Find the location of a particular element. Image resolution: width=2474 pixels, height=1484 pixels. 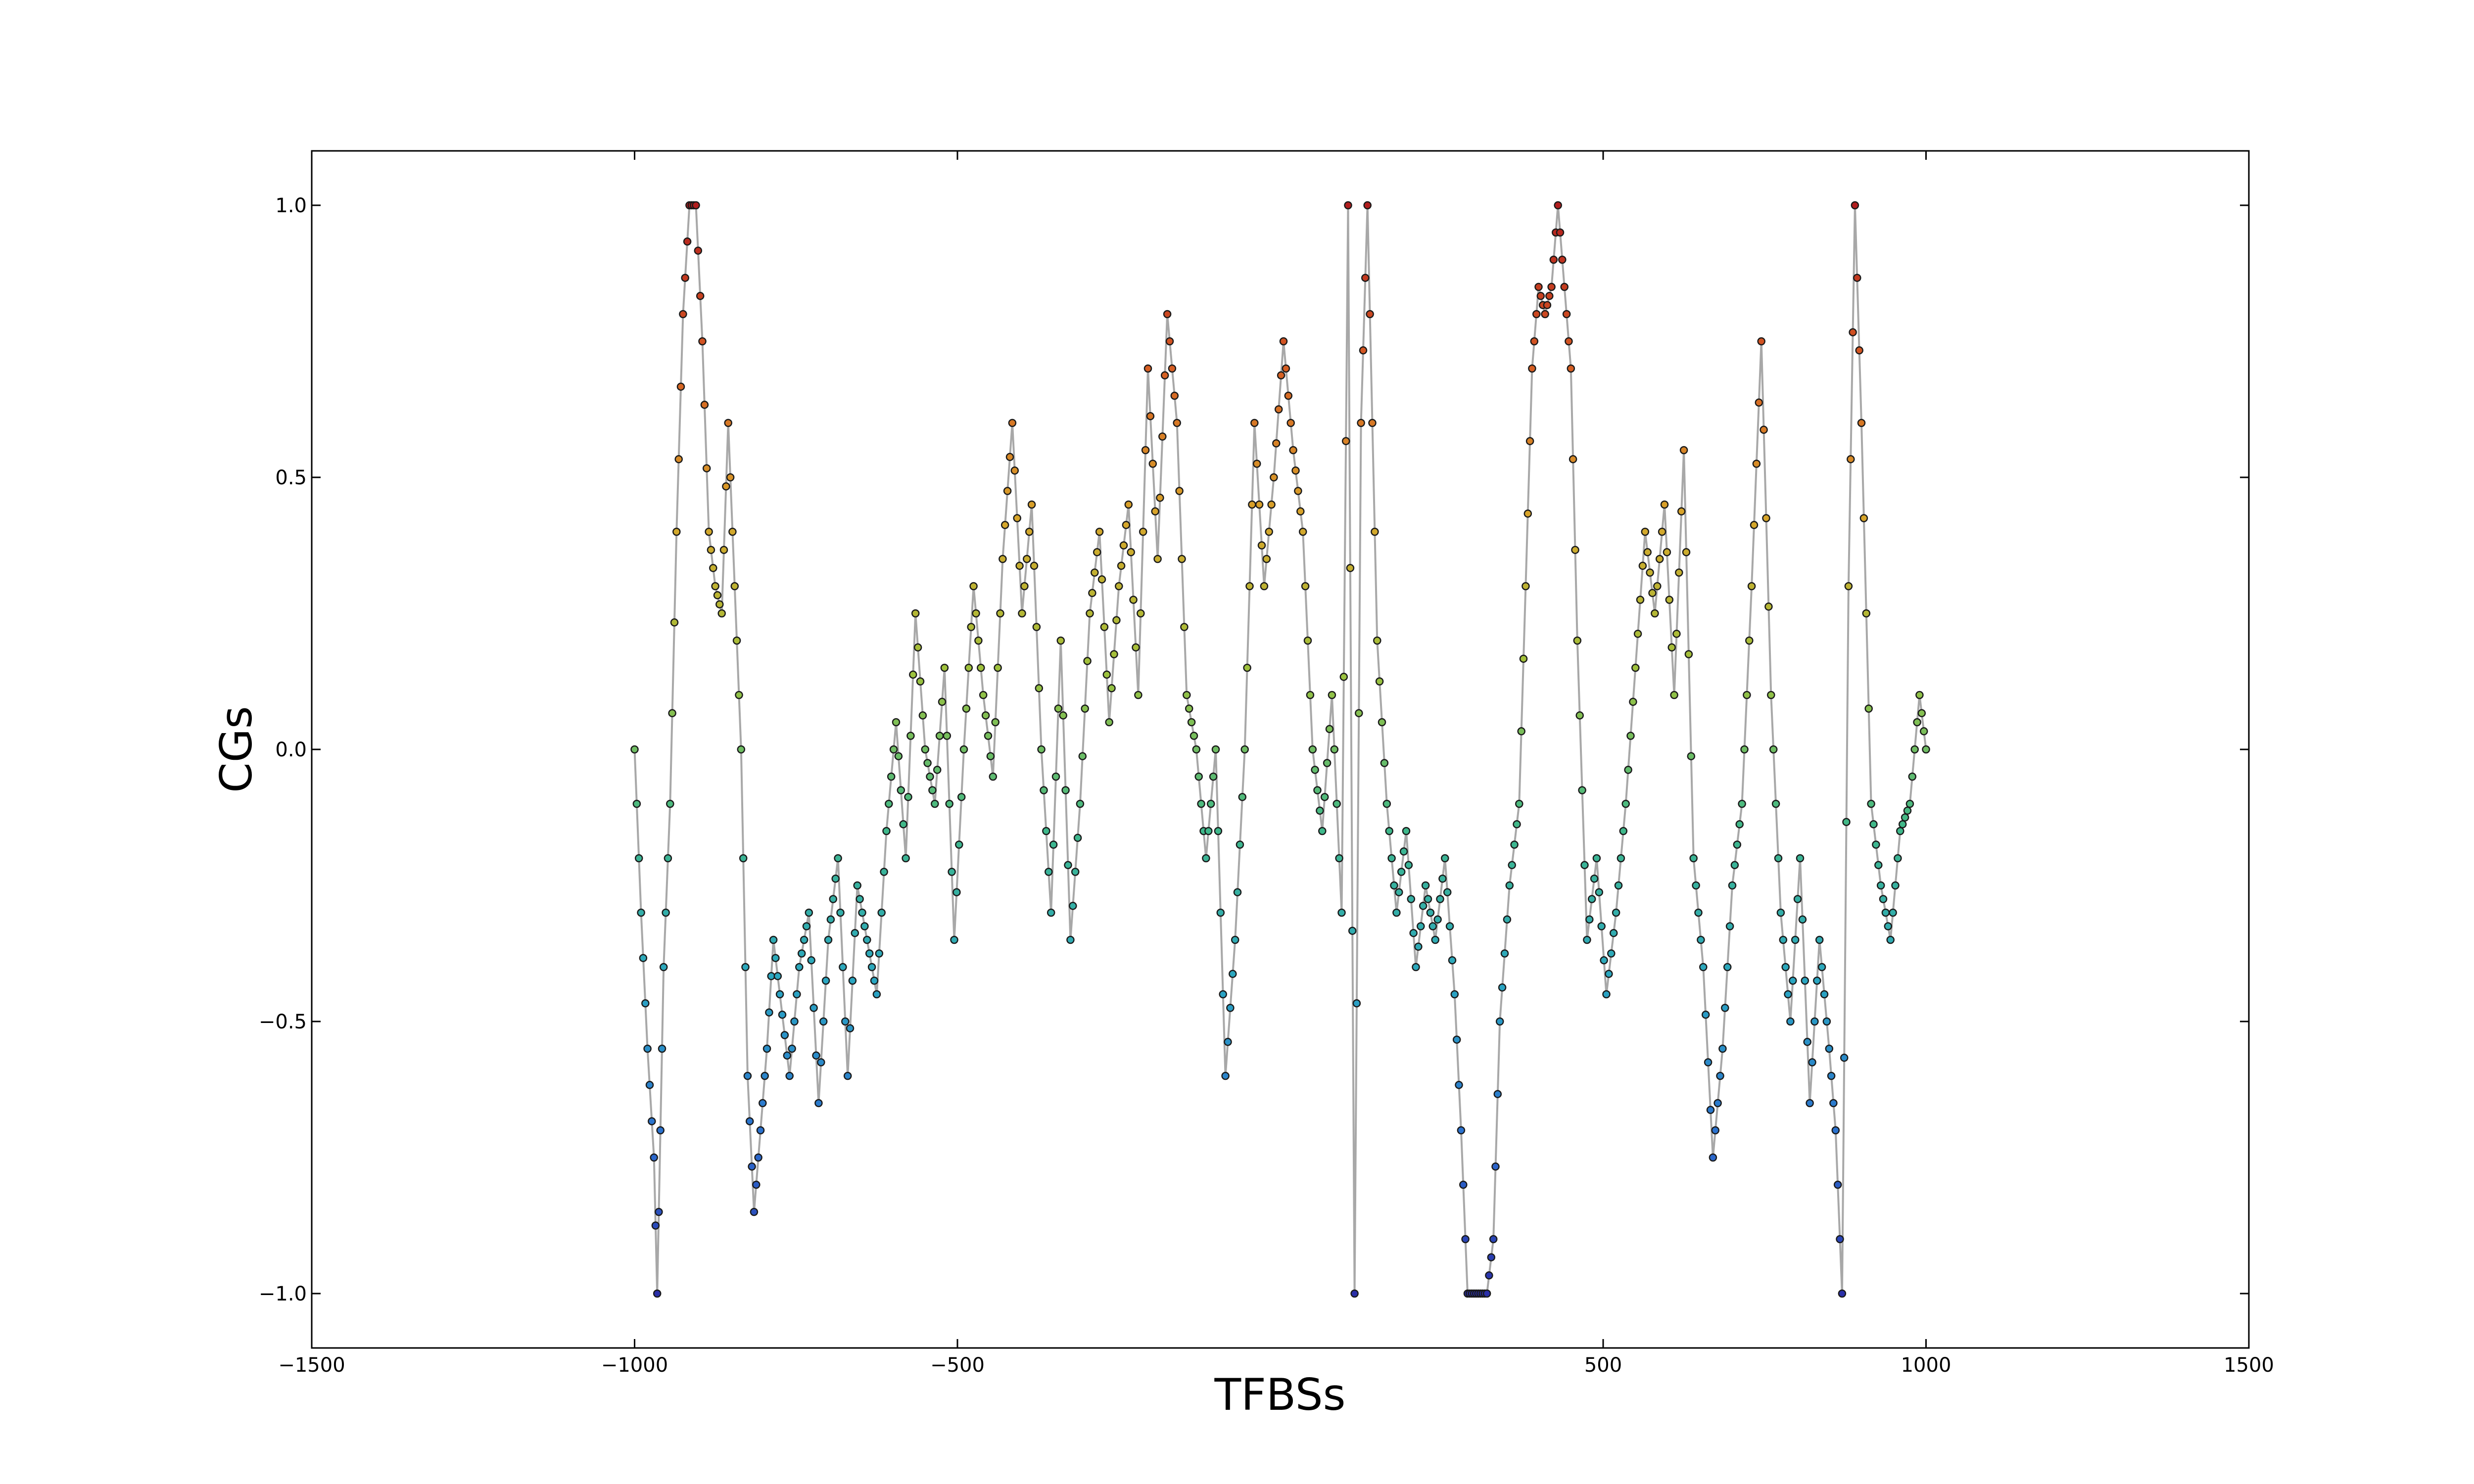

x-tick-label: 1000 is located at coordinates (1926, 1365).